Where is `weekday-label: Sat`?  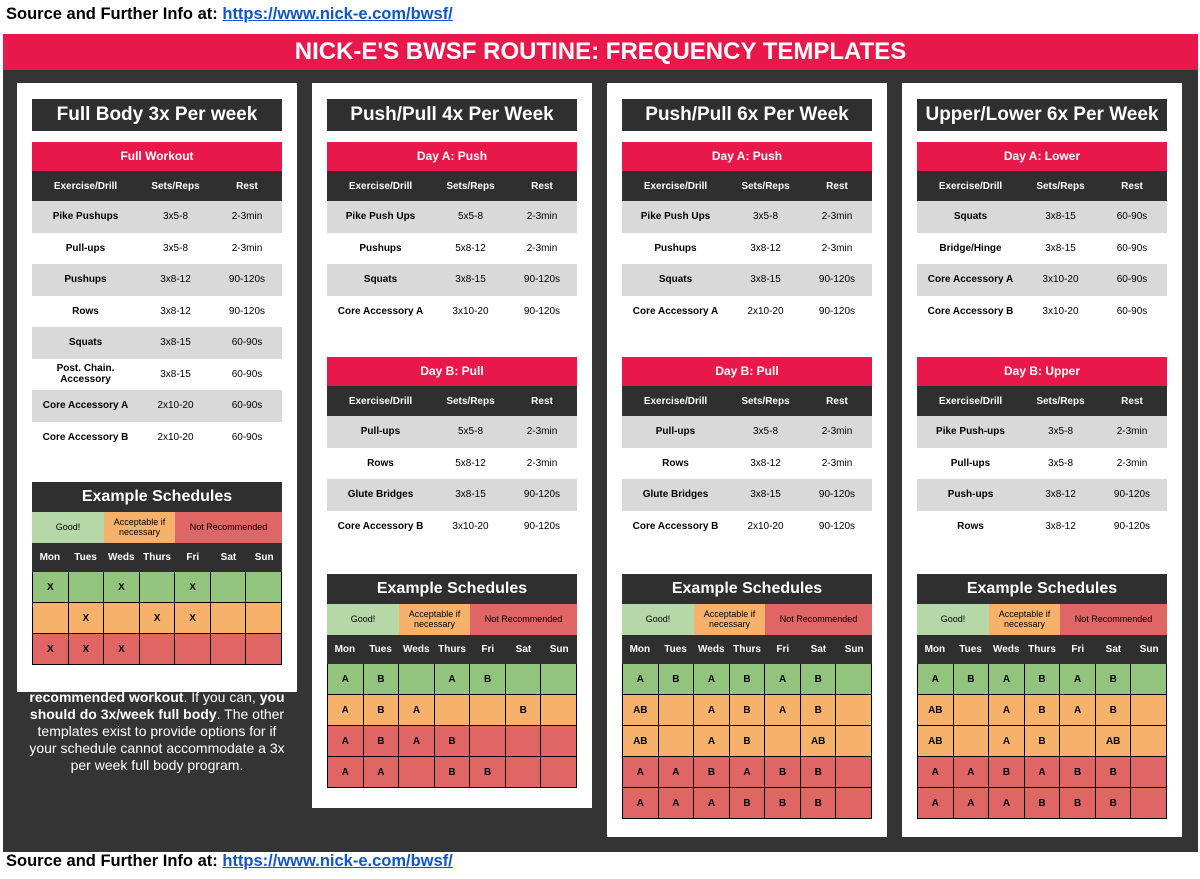
weekday-label: Sat is located at coordinates (523, 649).